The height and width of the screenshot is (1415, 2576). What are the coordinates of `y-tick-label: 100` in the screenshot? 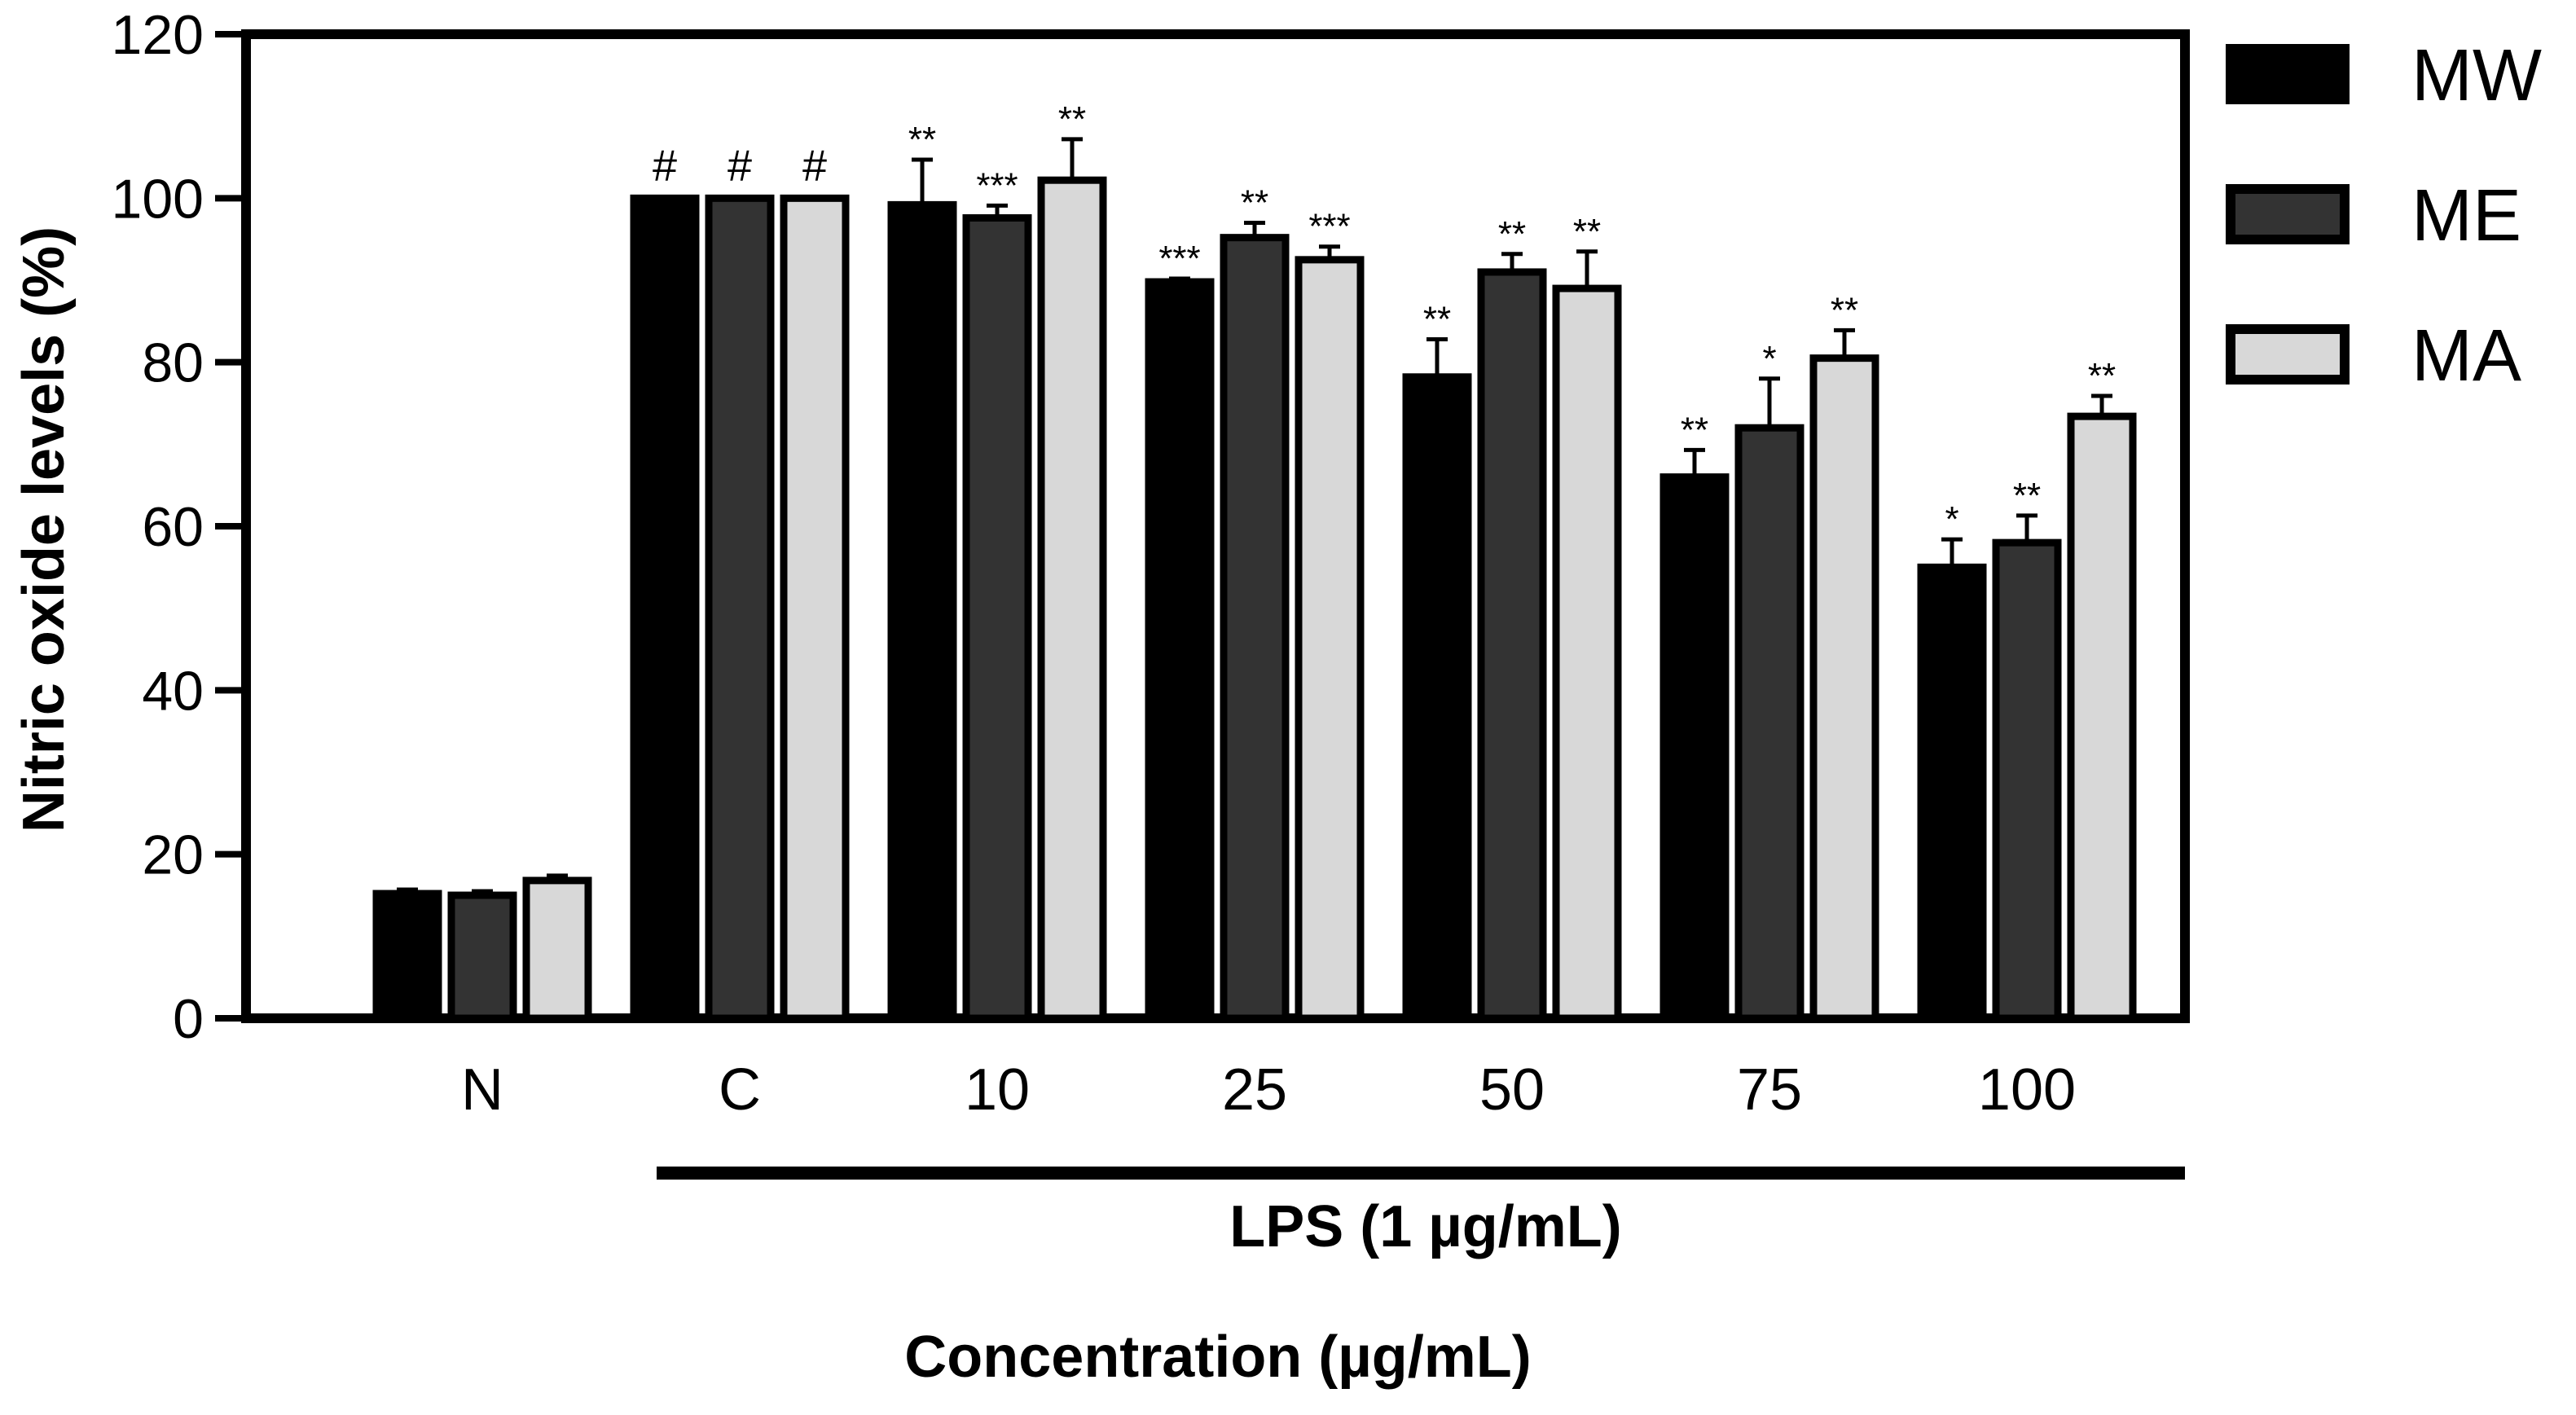 It's located at (158, 199).